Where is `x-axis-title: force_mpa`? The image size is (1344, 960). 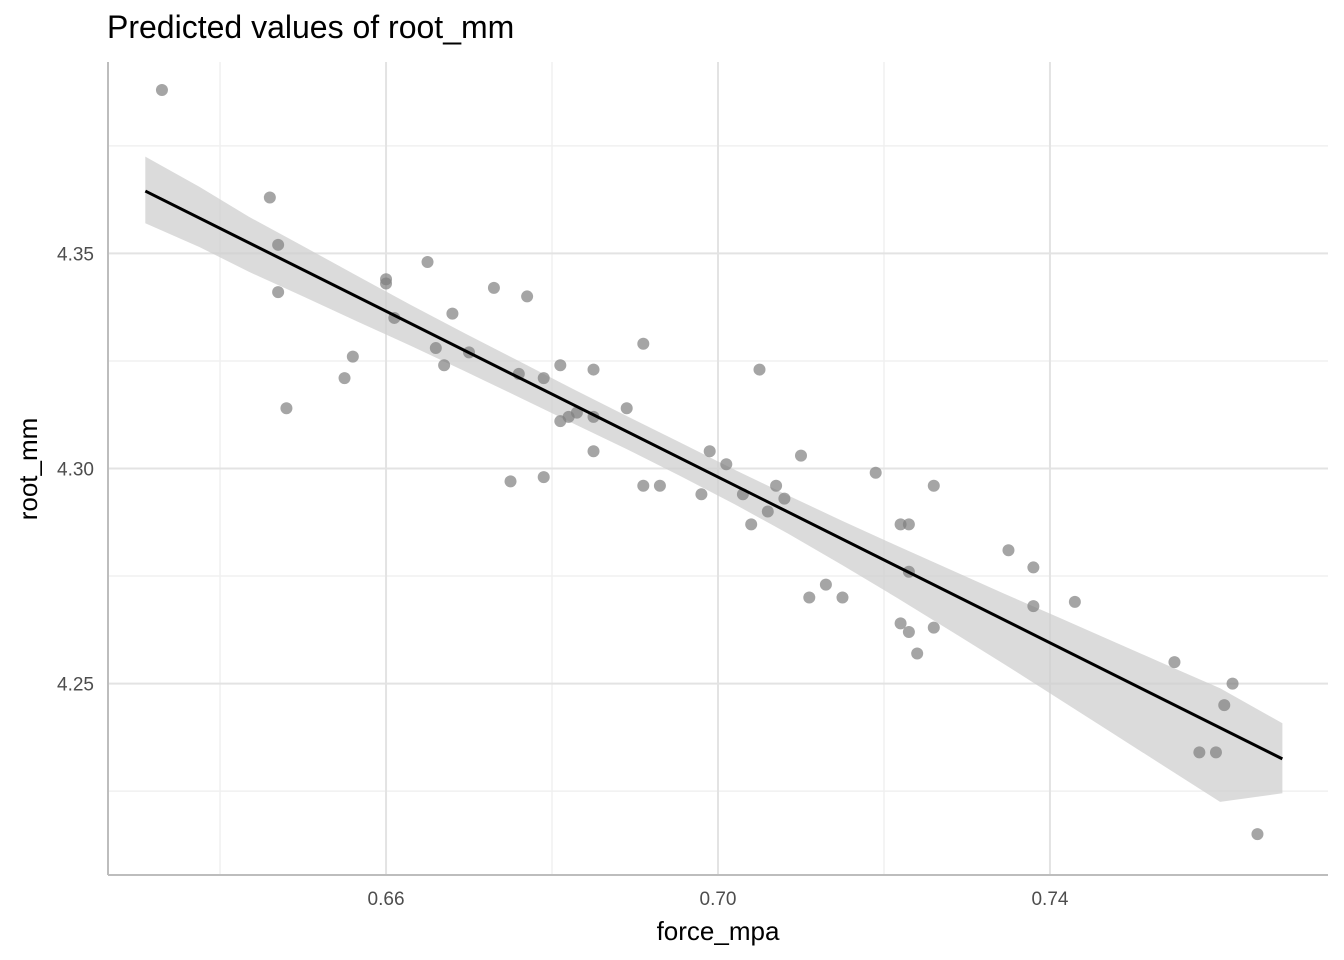 x-axis-title: force_mpa is located at coordinates (718, 931).